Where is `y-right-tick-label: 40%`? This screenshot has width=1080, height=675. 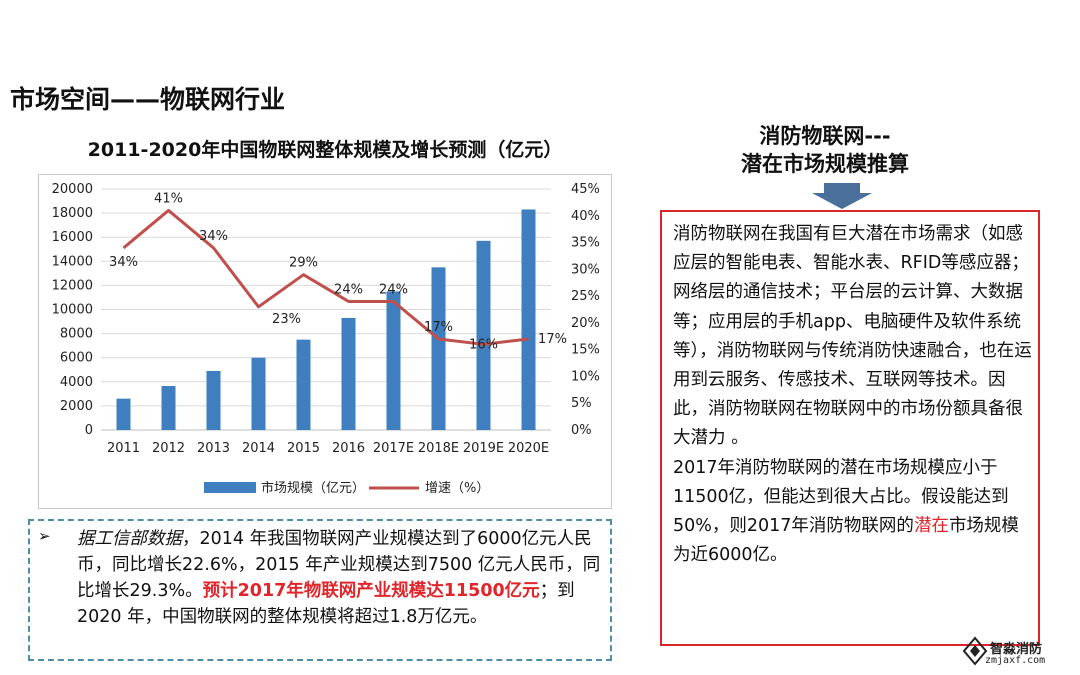
y-right-tick-label: 40% is located at coordinates (585, 216).